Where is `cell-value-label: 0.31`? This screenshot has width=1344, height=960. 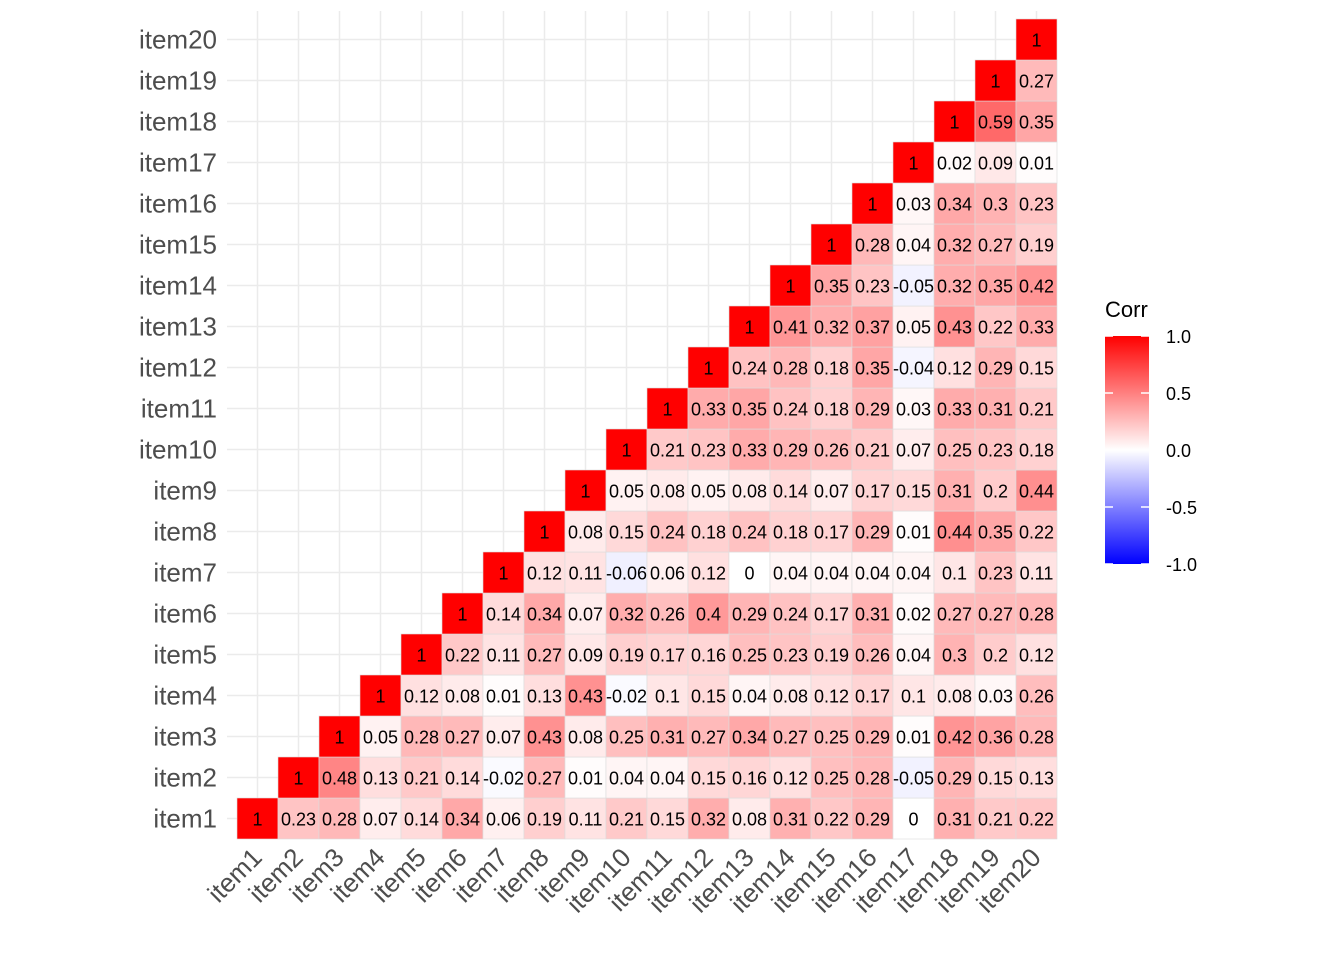 cell-value-label: 0.31 is located at coordinates (872, 615).